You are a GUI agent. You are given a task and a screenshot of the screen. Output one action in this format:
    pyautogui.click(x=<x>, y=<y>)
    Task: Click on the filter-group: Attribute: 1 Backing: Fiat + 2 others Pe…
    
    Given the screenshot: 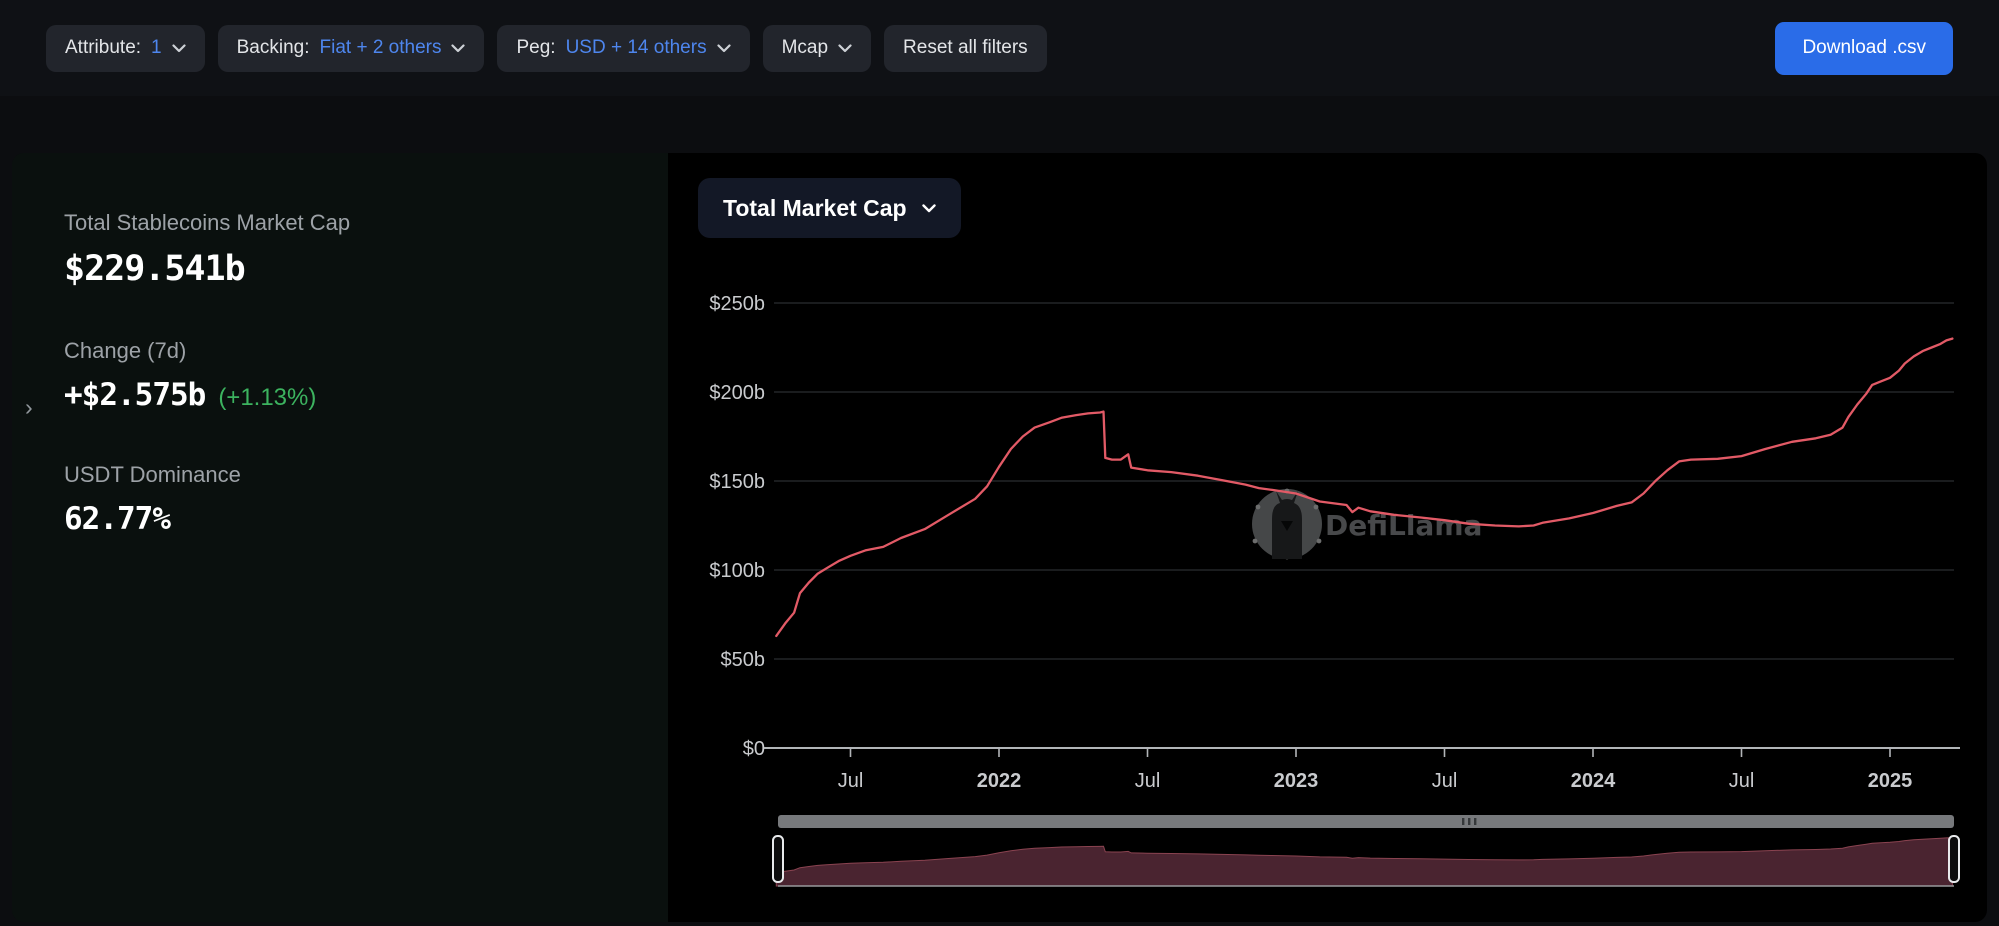 What is the action you would take?
    pyautogui.click(x=546, y=48)
    